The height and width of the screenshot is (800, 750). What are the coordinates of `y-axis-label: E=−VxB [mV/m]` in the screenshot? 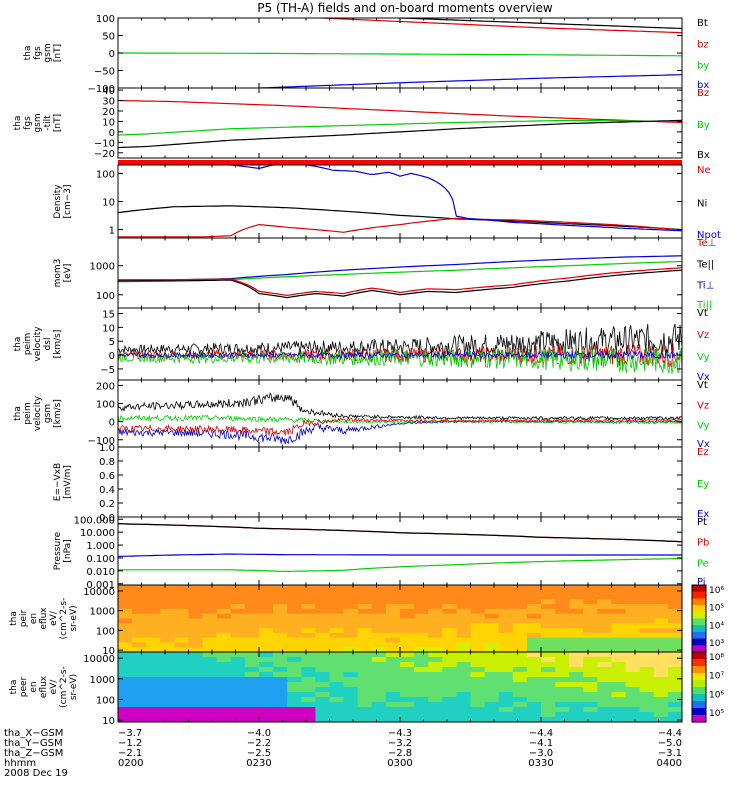 It's located at (63, 482).